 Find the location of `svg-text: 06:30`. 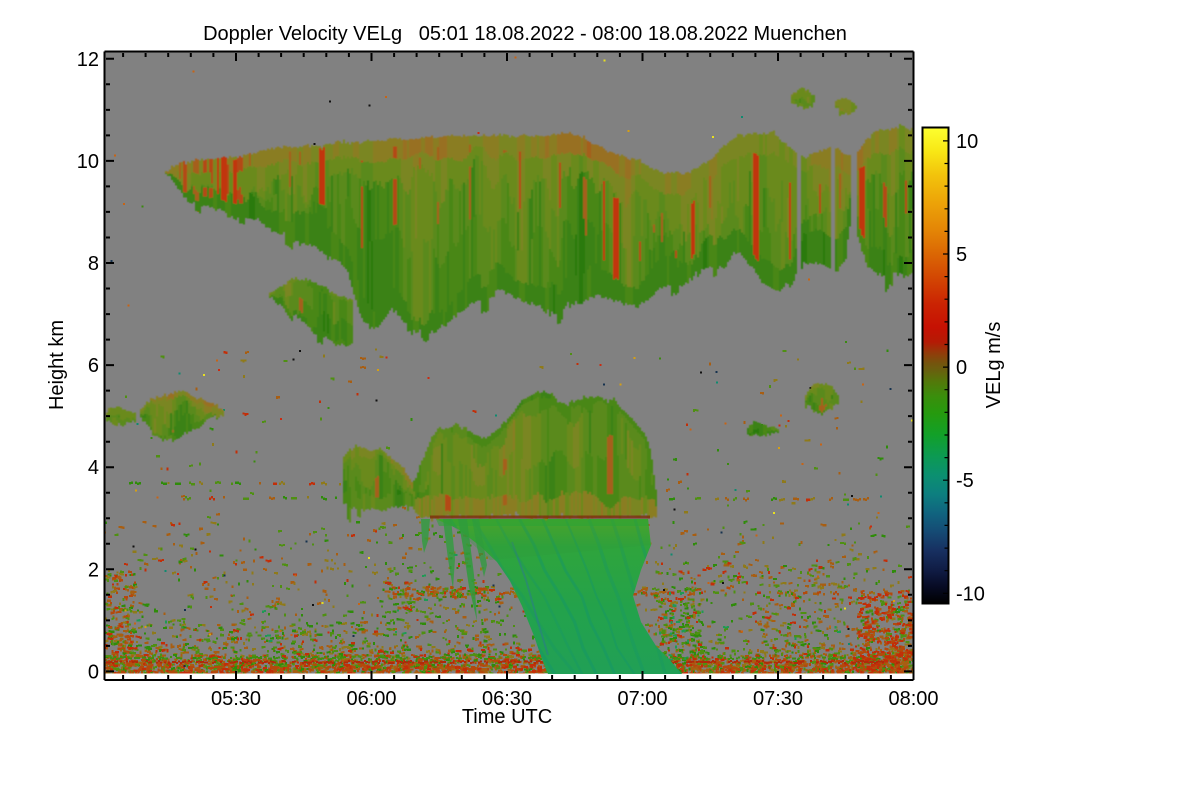

svg-text: 06:30 is located at coordinates (507, 699).